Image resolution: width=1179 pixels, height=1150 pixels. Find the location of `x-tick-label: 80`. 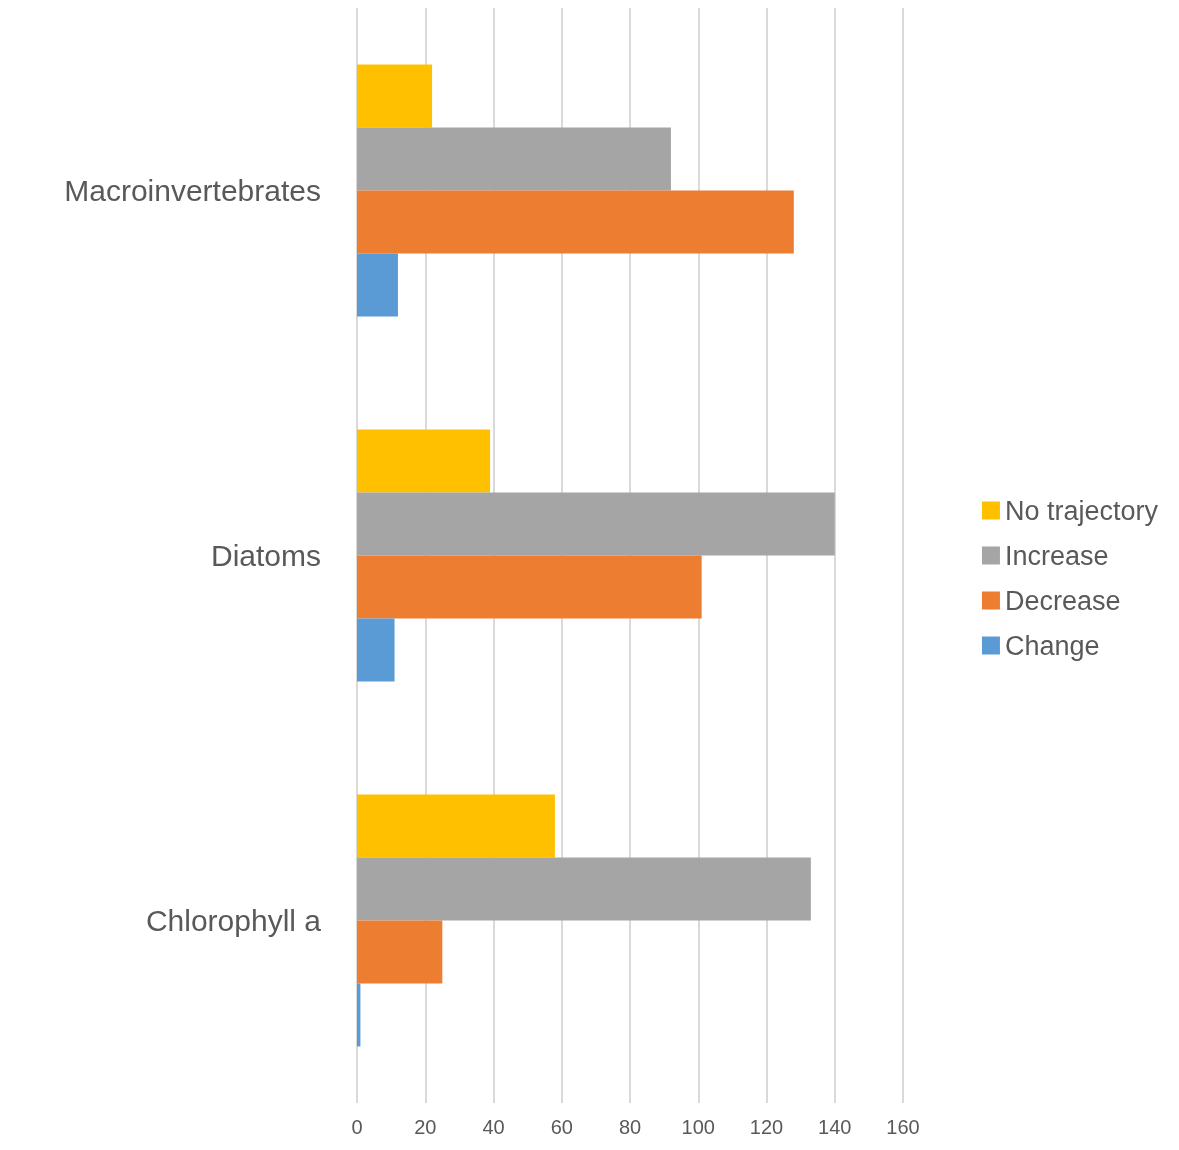

x-tick-label: 80 is located at coordinates (630, 1127).